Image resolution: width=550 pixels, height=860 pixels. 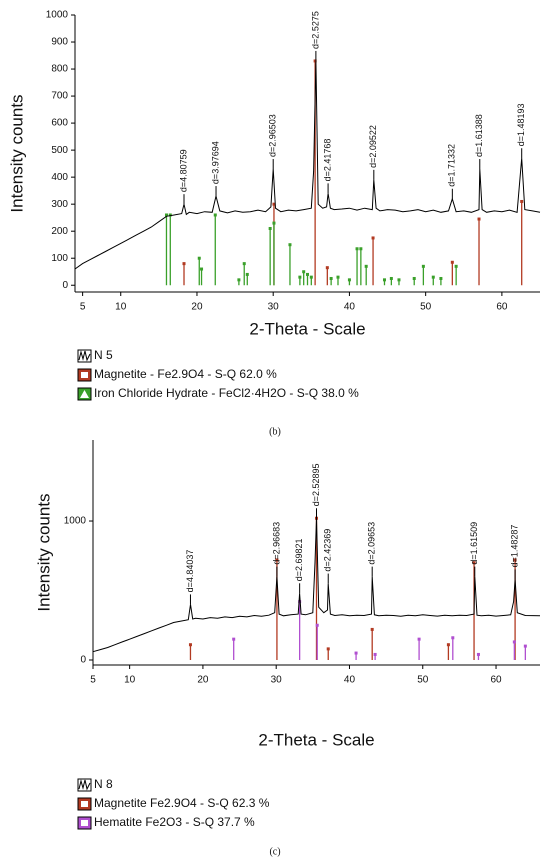 What do you see at coordinates (315, 30) in the screenshot?
I see `peak-label: d=2.5275` at bounding box center [315, 30].